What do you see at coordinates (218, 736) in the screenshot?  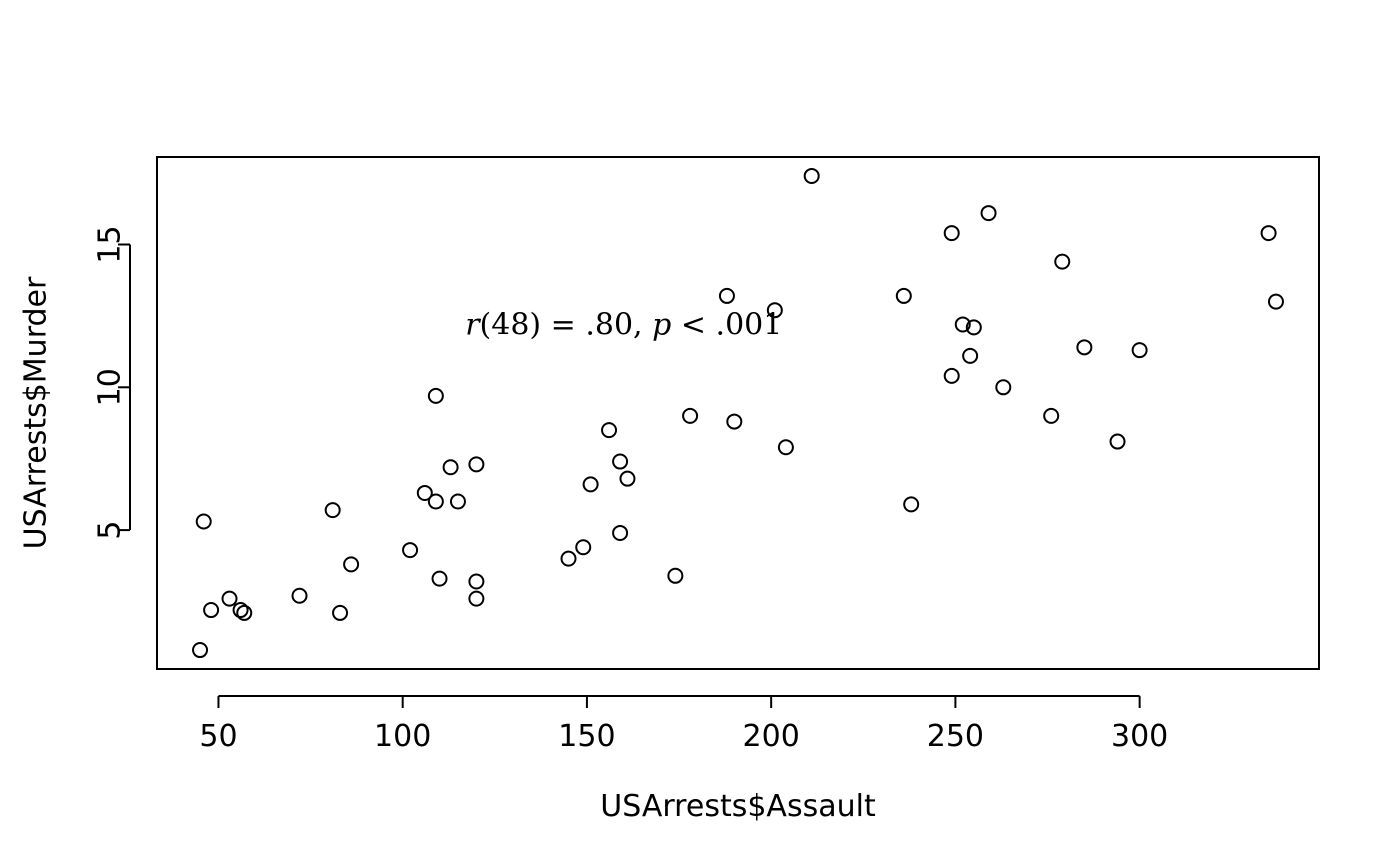 I see `x-tick-label: 50` at bounding box center [218, 736].